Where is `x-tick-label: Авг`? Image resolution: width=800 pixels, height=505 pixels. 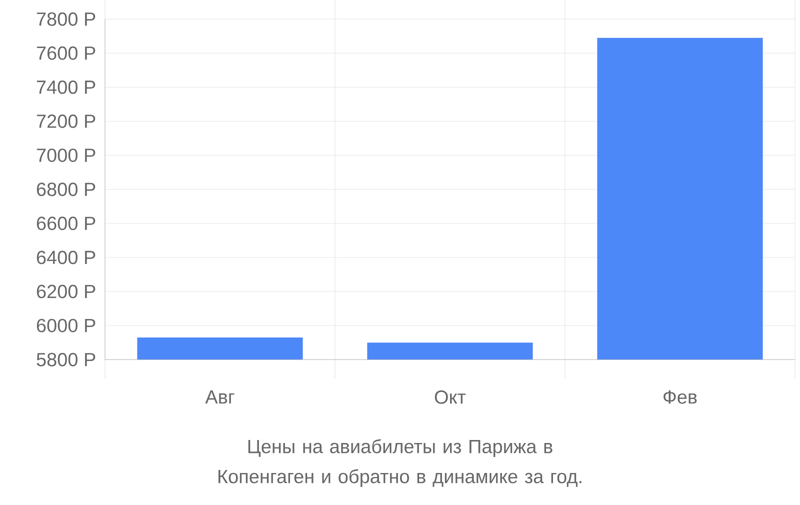
x-tick-label: Авг is located at coordinates (219, 397).